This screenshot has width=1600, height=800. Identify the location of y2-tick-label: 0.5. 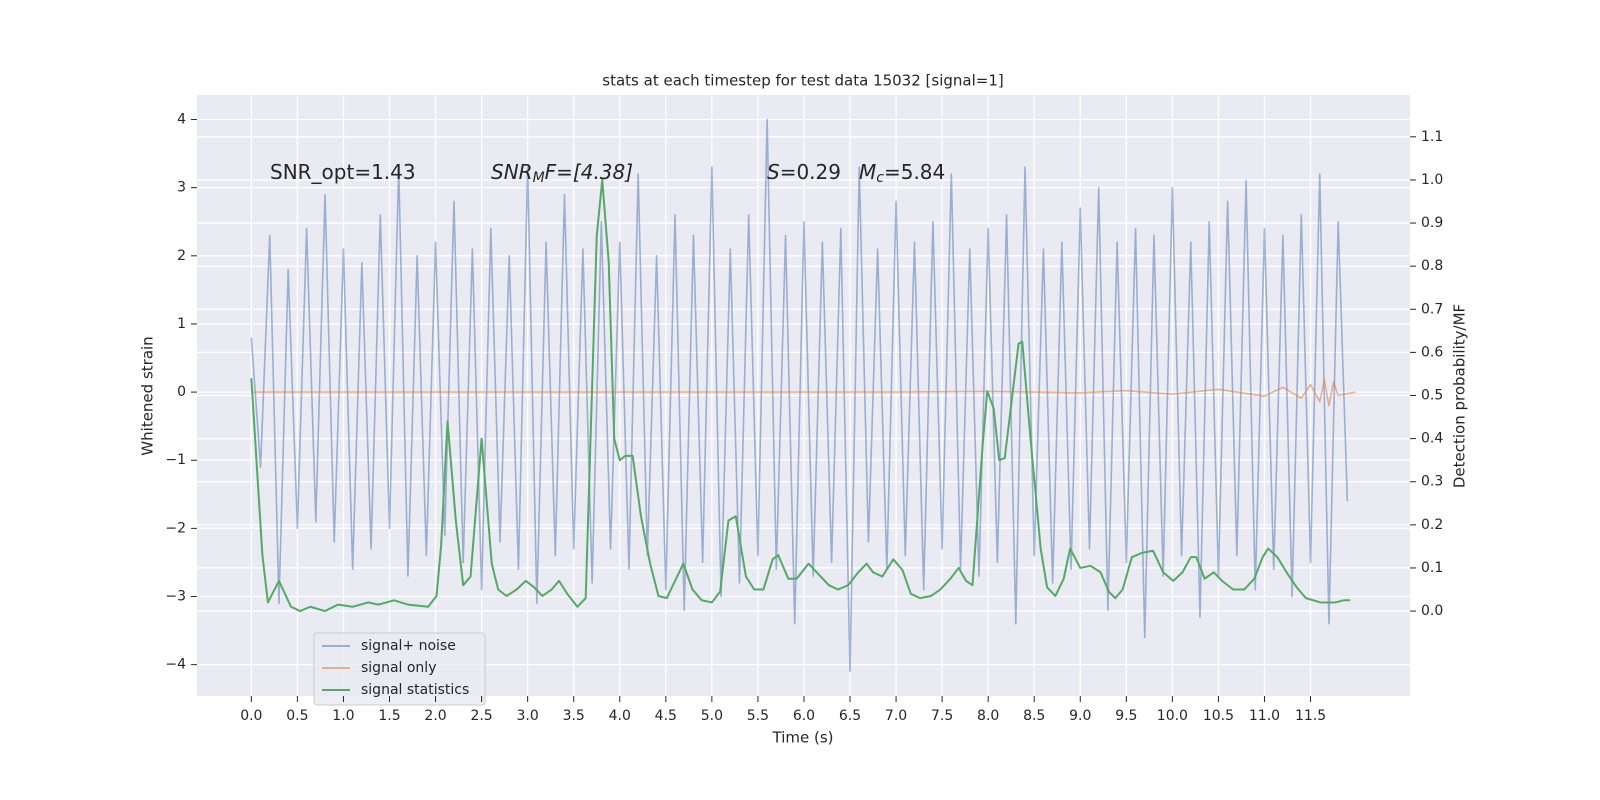
(1432, 396).